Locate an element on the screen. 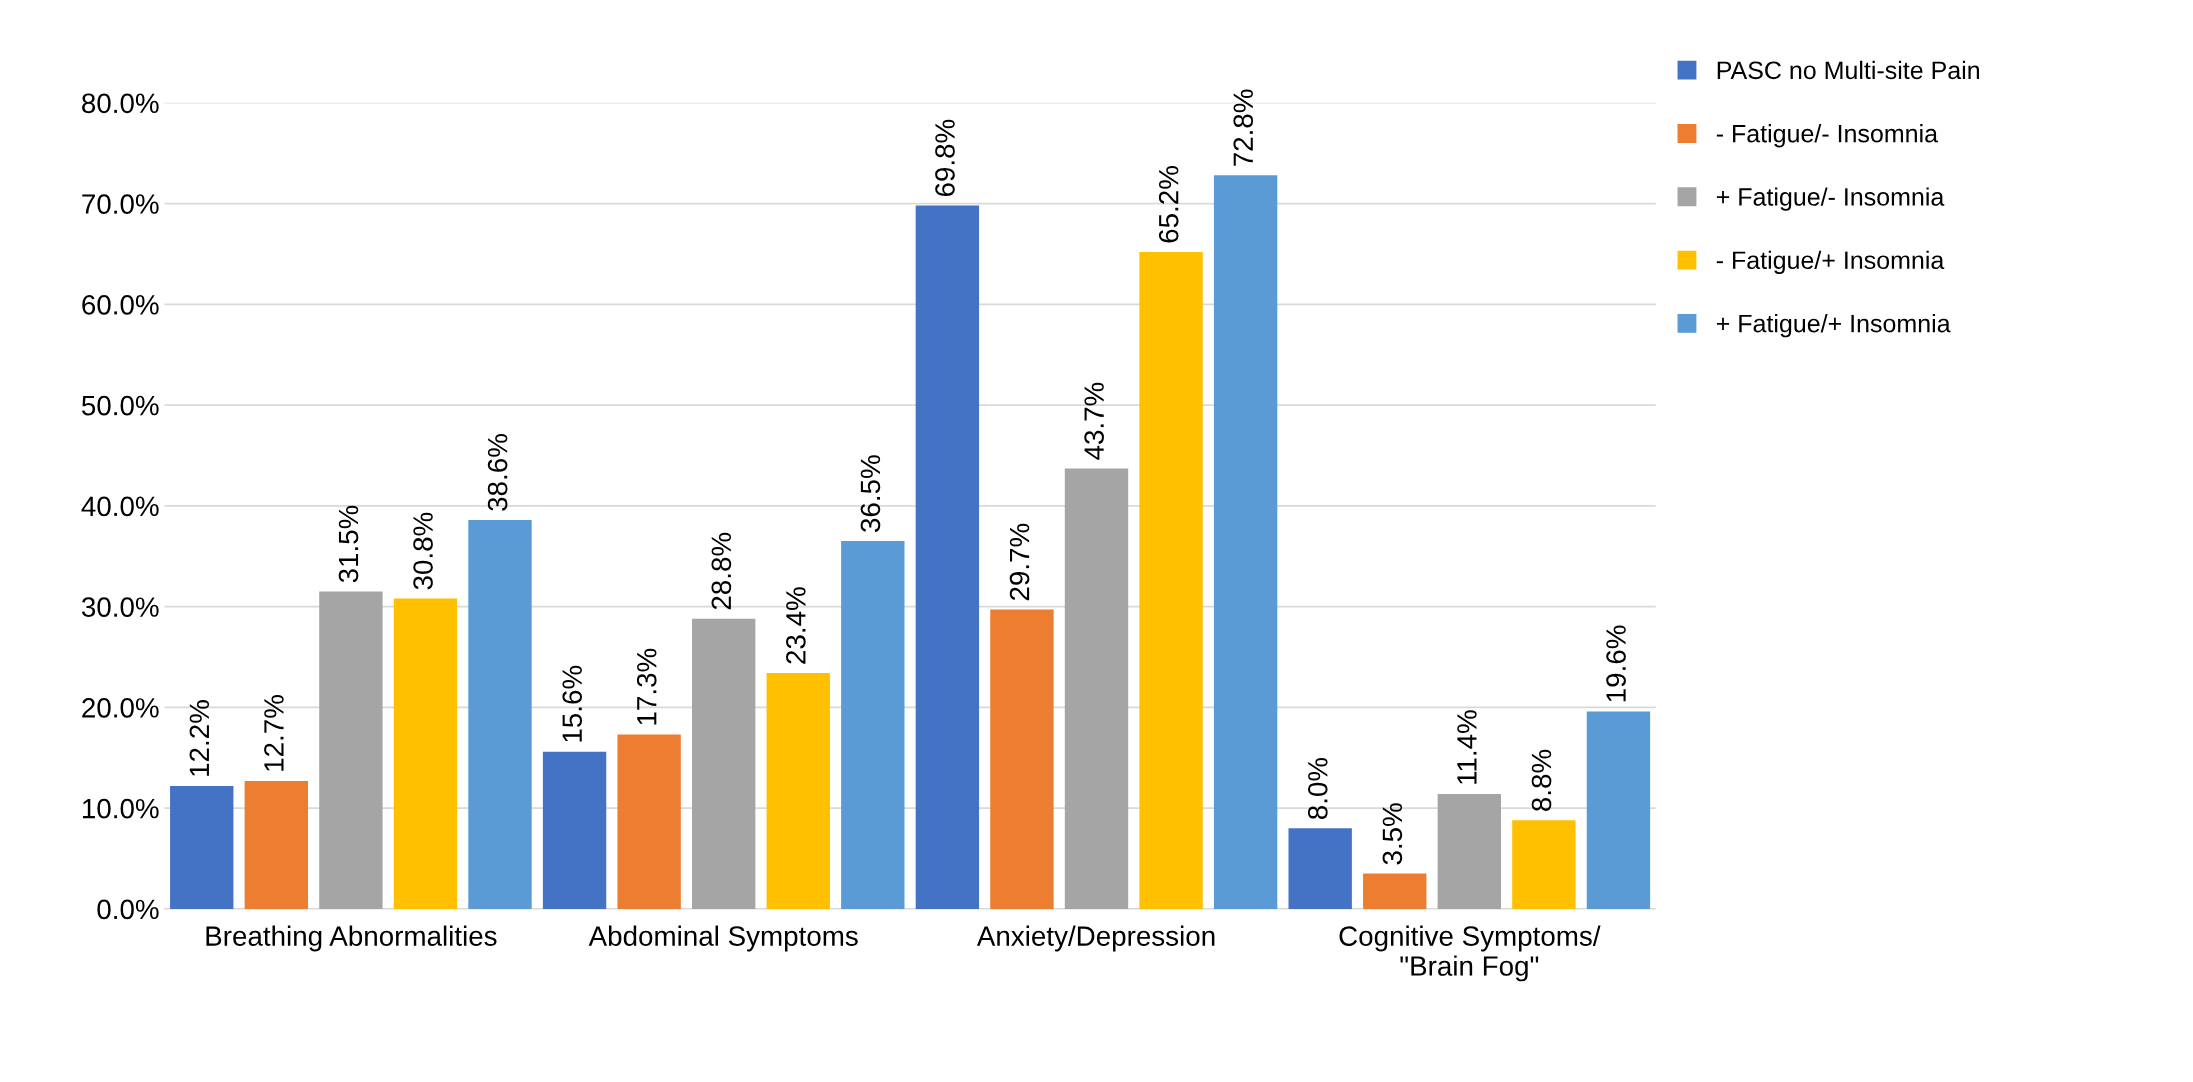 The height and width of the screenshot is (1082, 2193). data-label: 43.7% is located at coordinates (1094, 421).